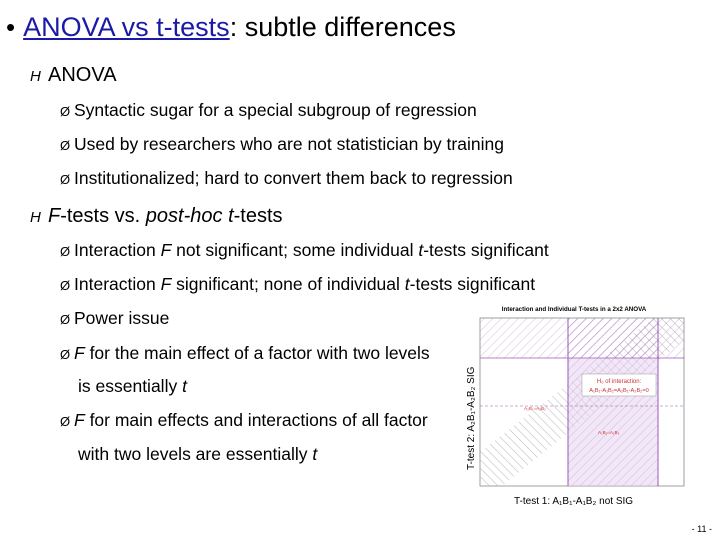 The width and height of the screenshot is (720, 540). I want to click on section-anova: H ANOVA, so click(73, 75).